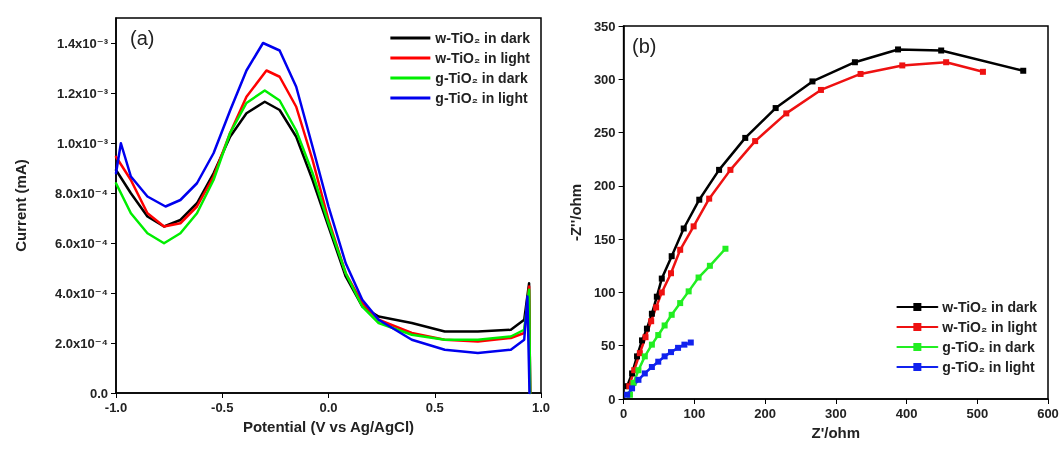  Describe the element at coordinates (328, 407) in the screenshot. I see `x-tick-label: 0.0` at that location.